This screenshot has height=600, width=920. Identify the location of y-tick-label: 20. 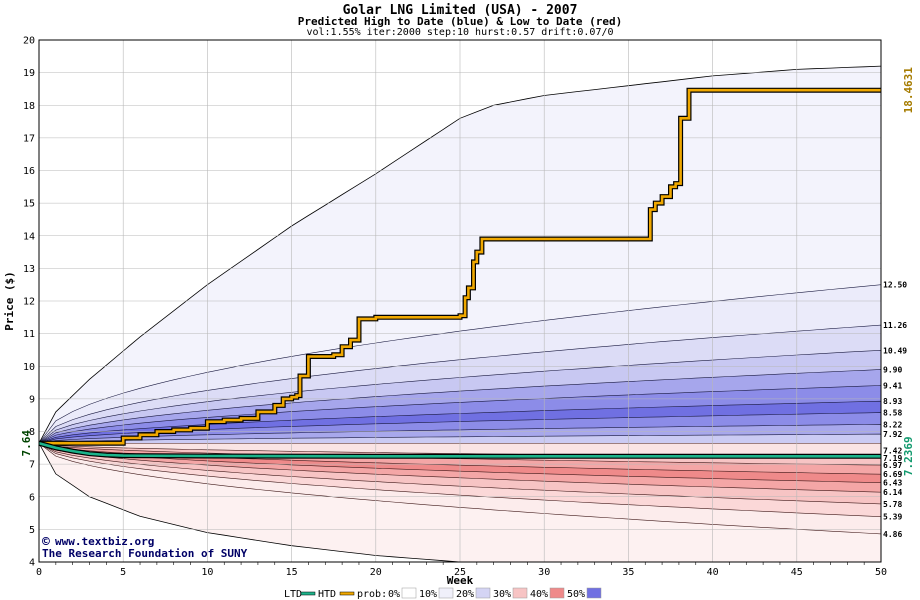
(29, 41).